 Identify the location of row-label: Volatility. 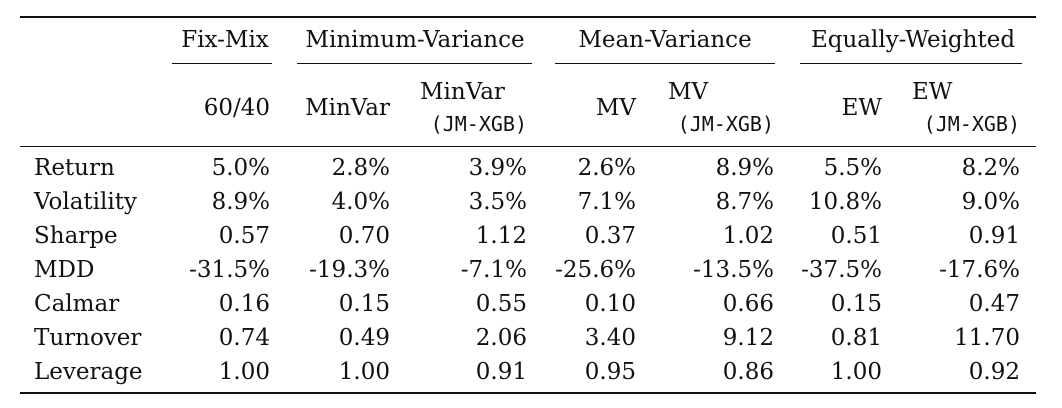
(85, 202).